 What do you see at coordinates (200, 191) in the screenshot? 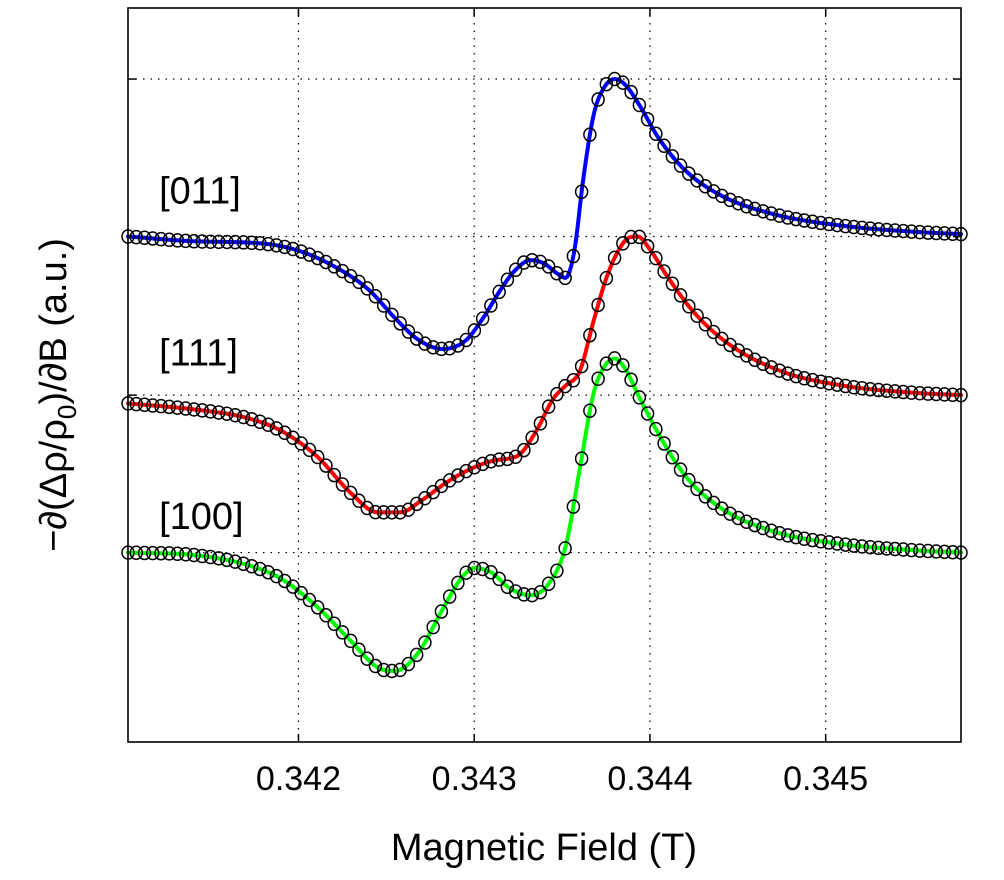
I see `series-label-011: [011]` at bounding box center [200, 191].